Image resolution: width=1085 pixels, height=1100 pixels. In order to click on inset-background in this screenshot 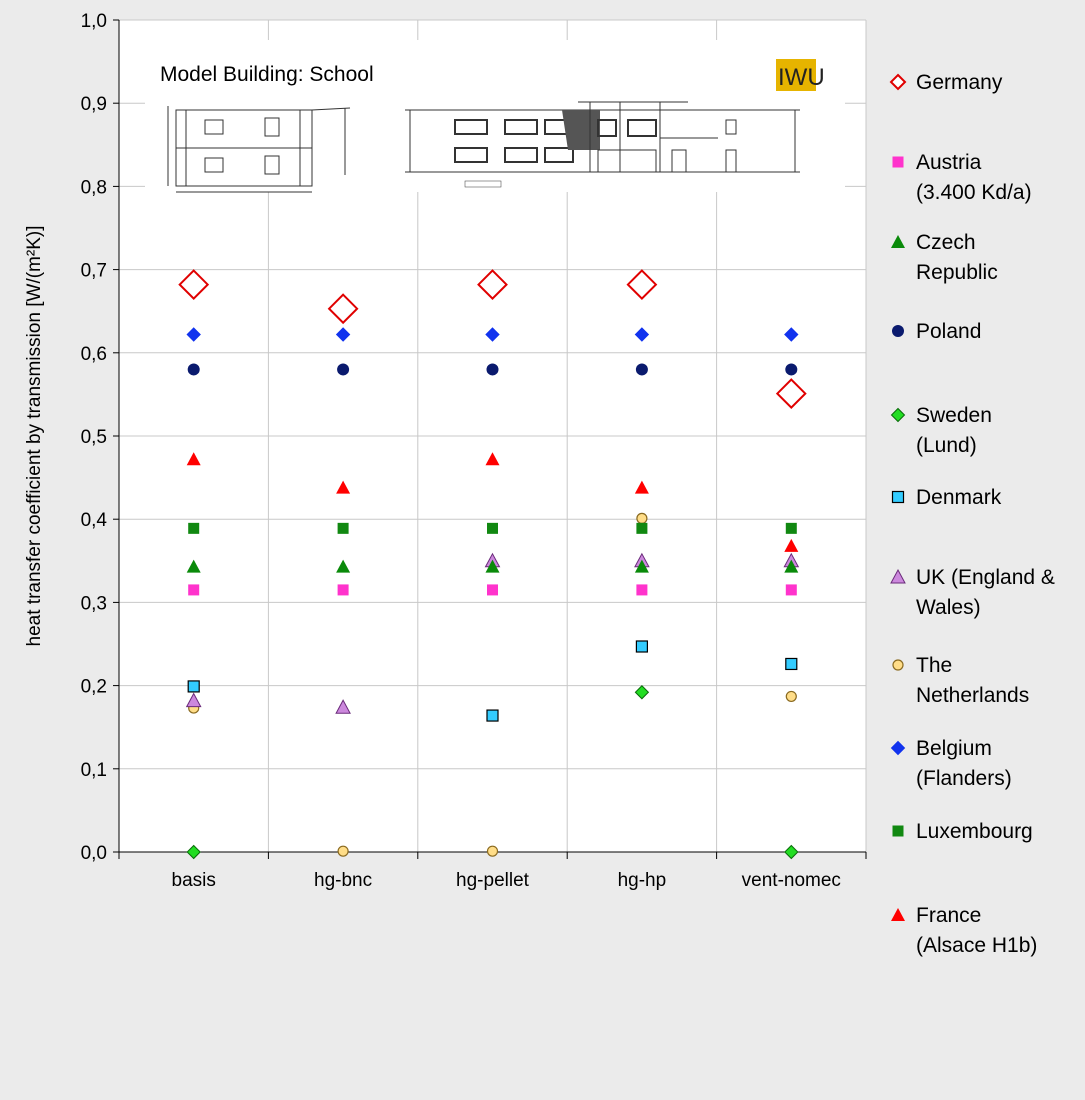, I will do `click(495, 116)`.